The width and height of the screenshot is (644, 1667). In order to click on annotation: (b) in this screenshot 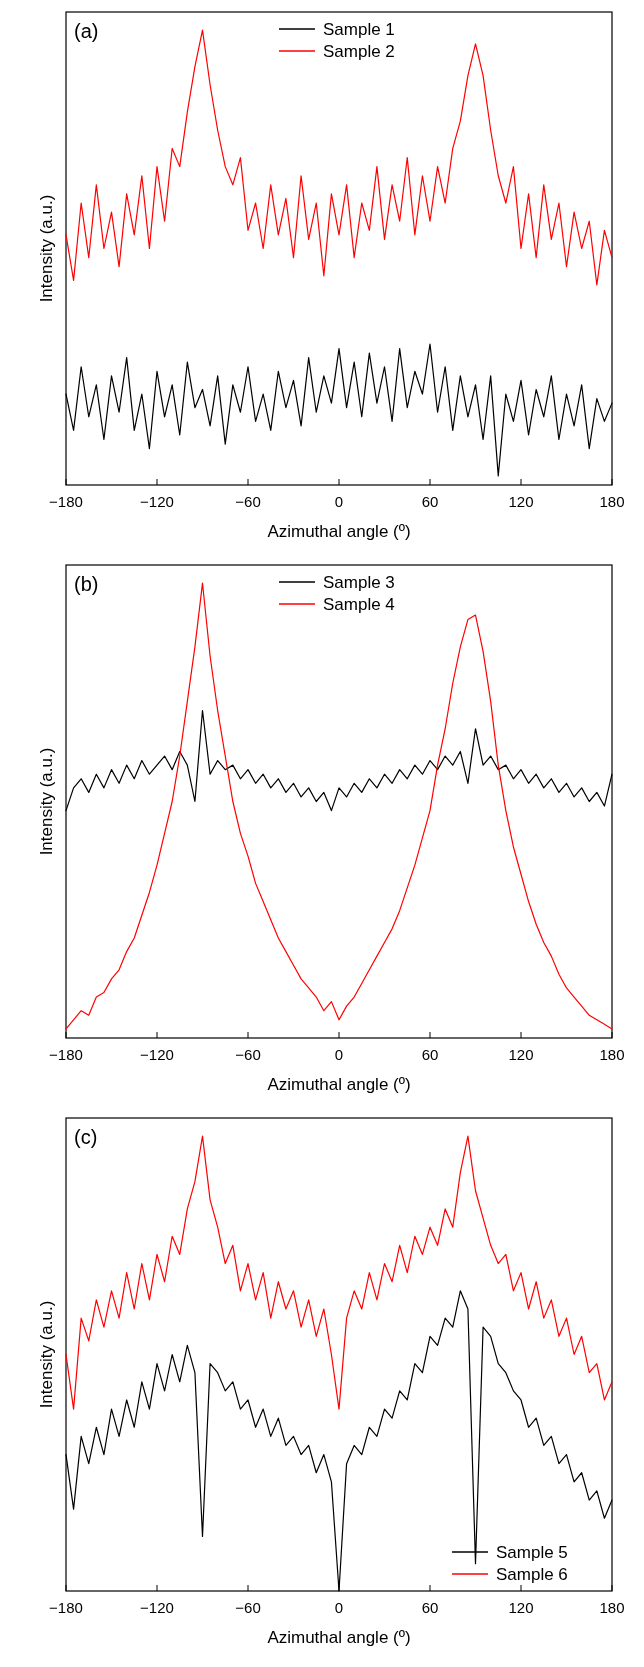, I will do `click(86, 584)`.